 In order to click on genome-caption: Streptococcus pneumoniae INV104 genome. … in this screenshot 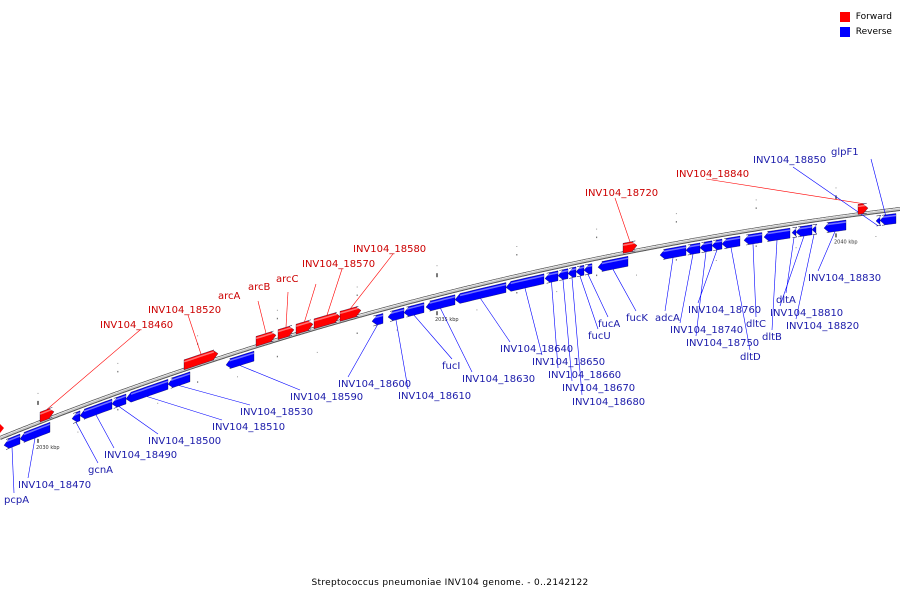, I will do `click(450, 583)`.